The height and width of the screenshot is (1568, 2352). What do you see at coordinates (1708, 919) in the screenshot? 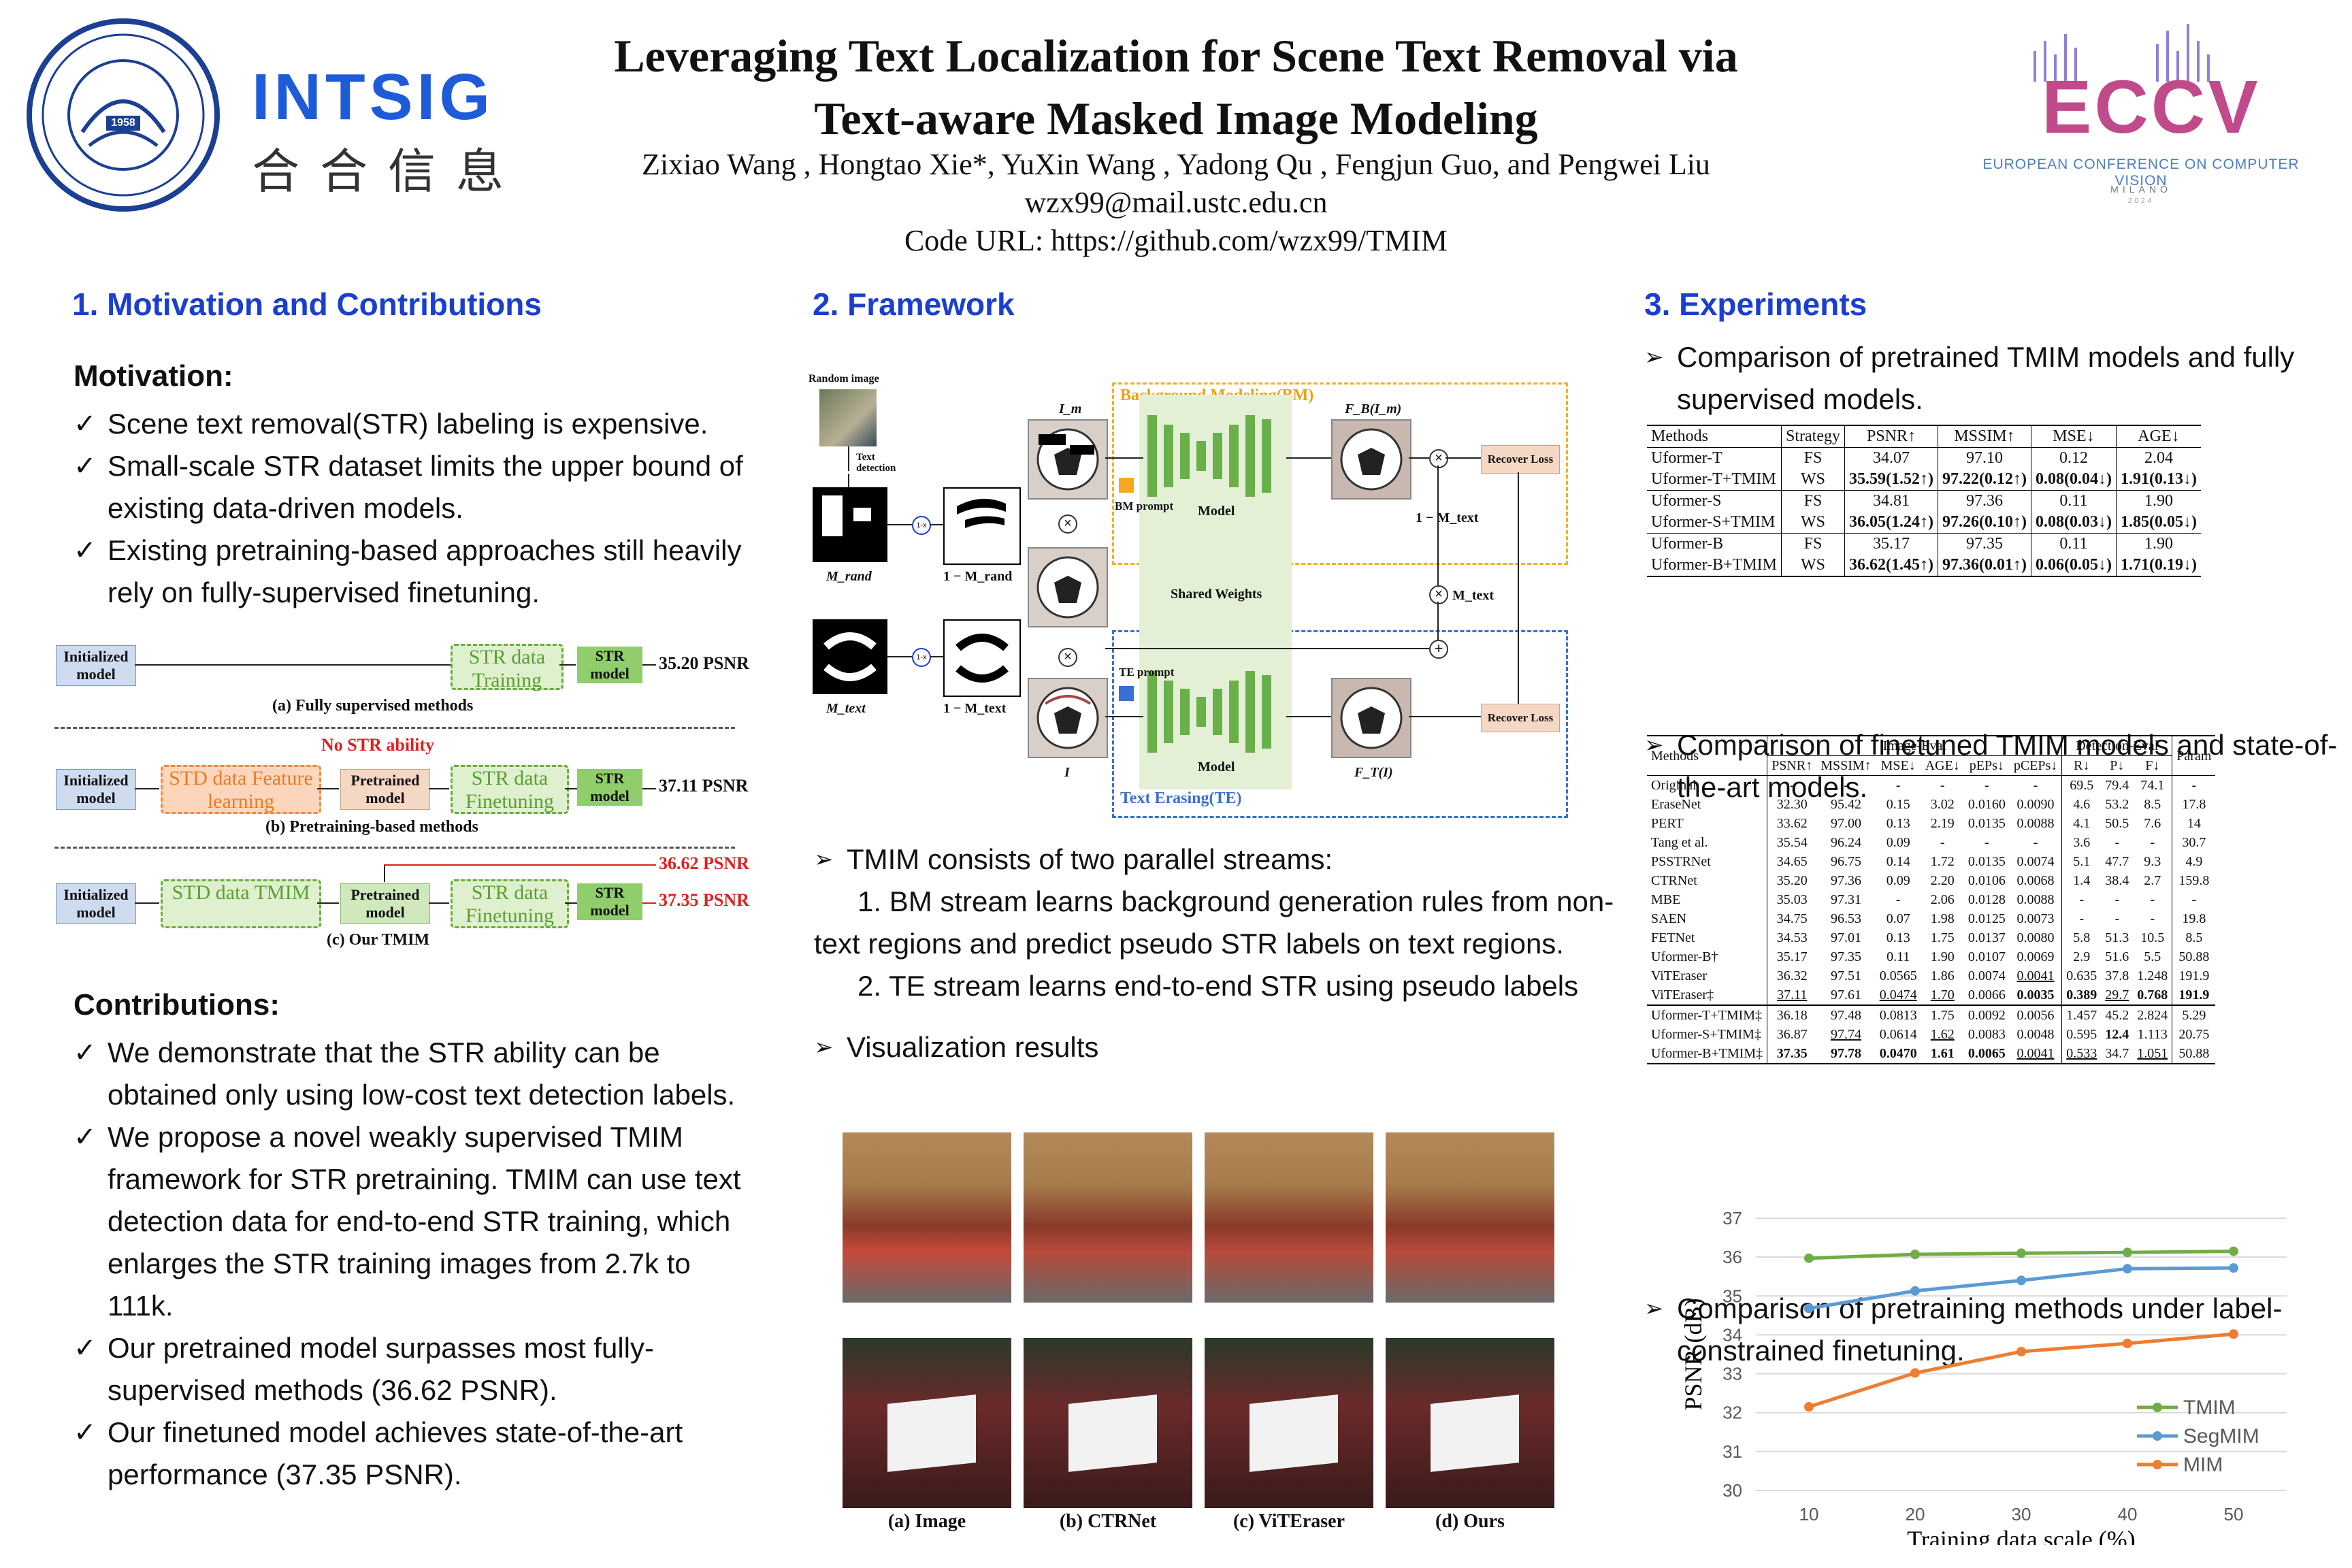
I see `table-cell: SAEN` at bounding box center [1708, 919].